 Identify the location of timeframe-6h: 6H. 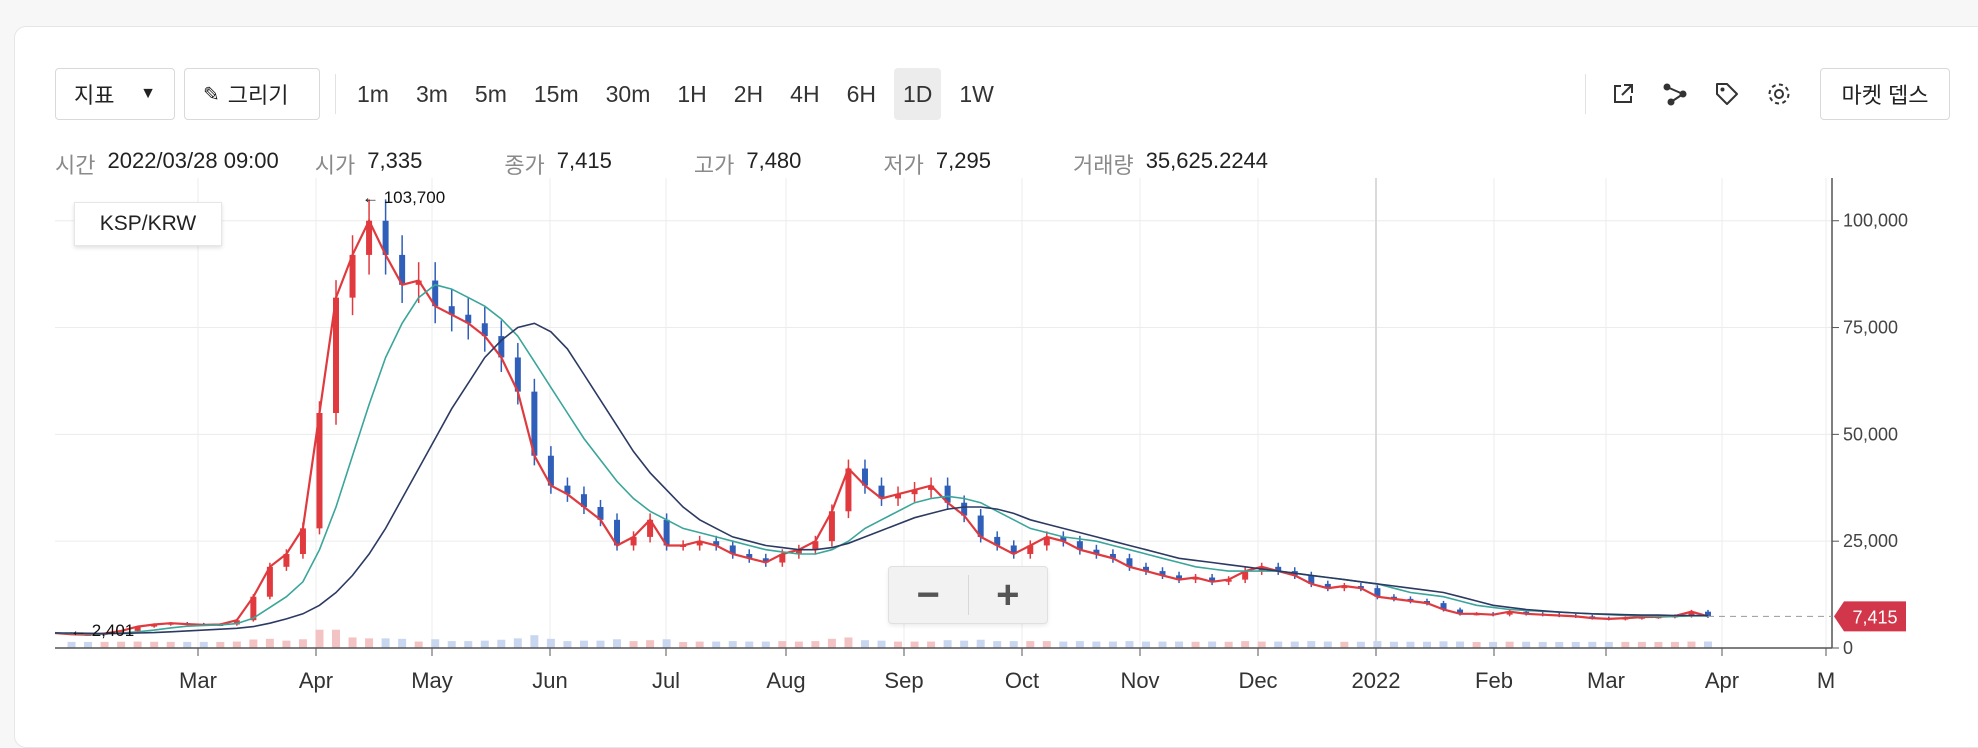
(861, 93).